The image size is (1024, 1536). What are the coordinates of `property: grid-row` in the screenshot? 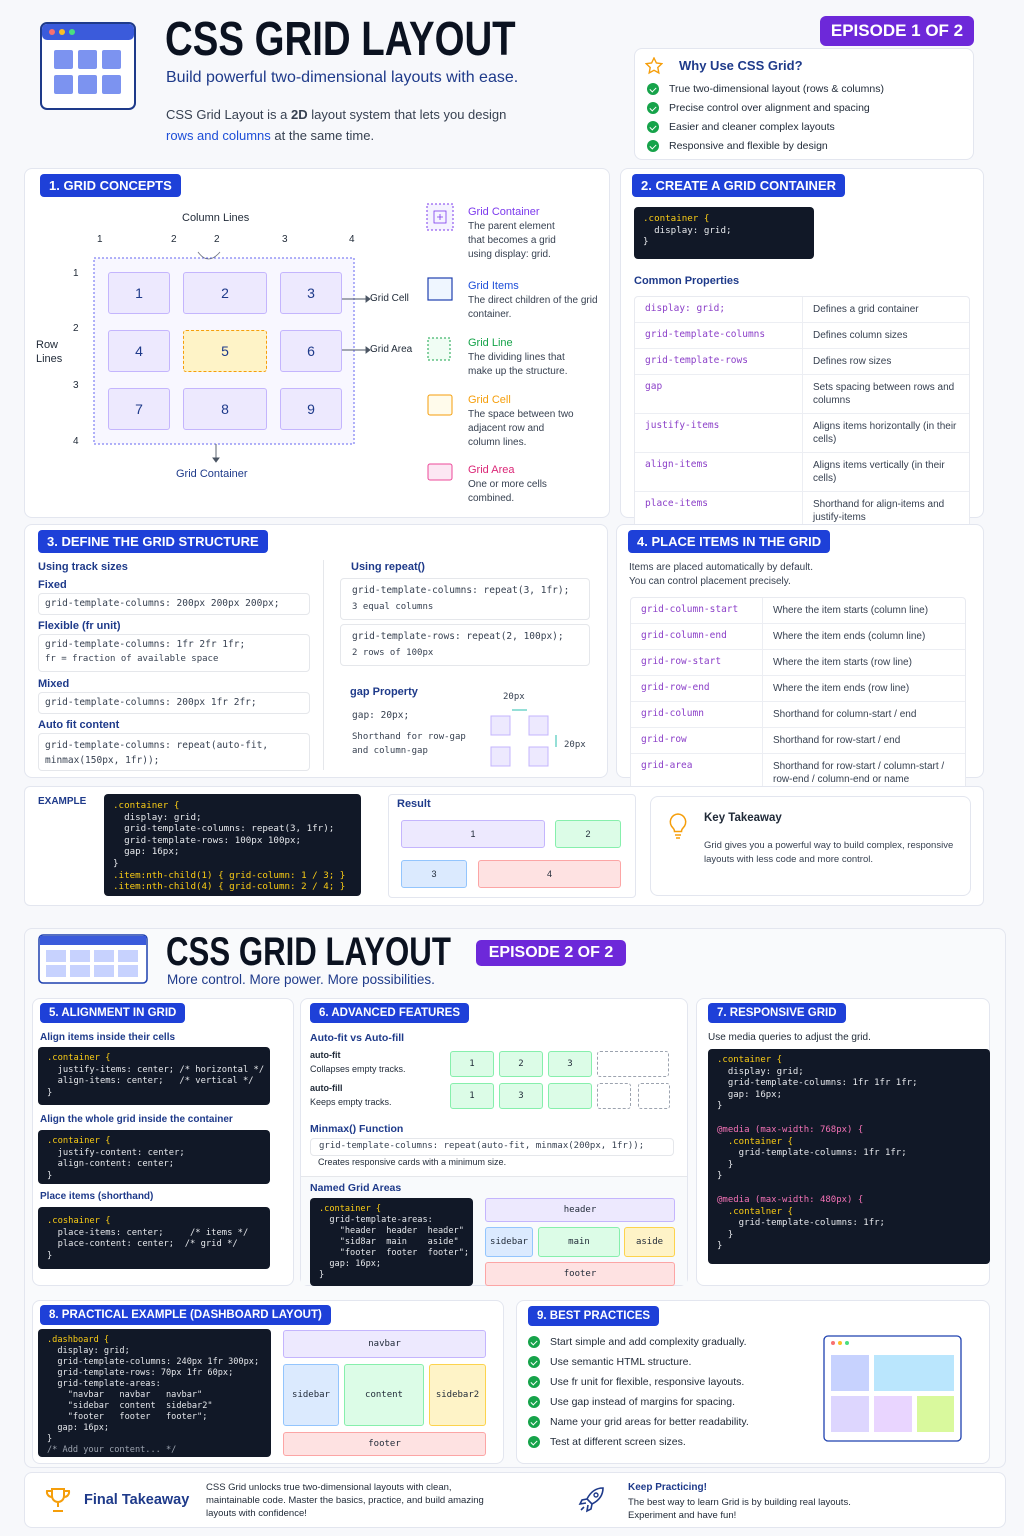 It's located at (697, 740).